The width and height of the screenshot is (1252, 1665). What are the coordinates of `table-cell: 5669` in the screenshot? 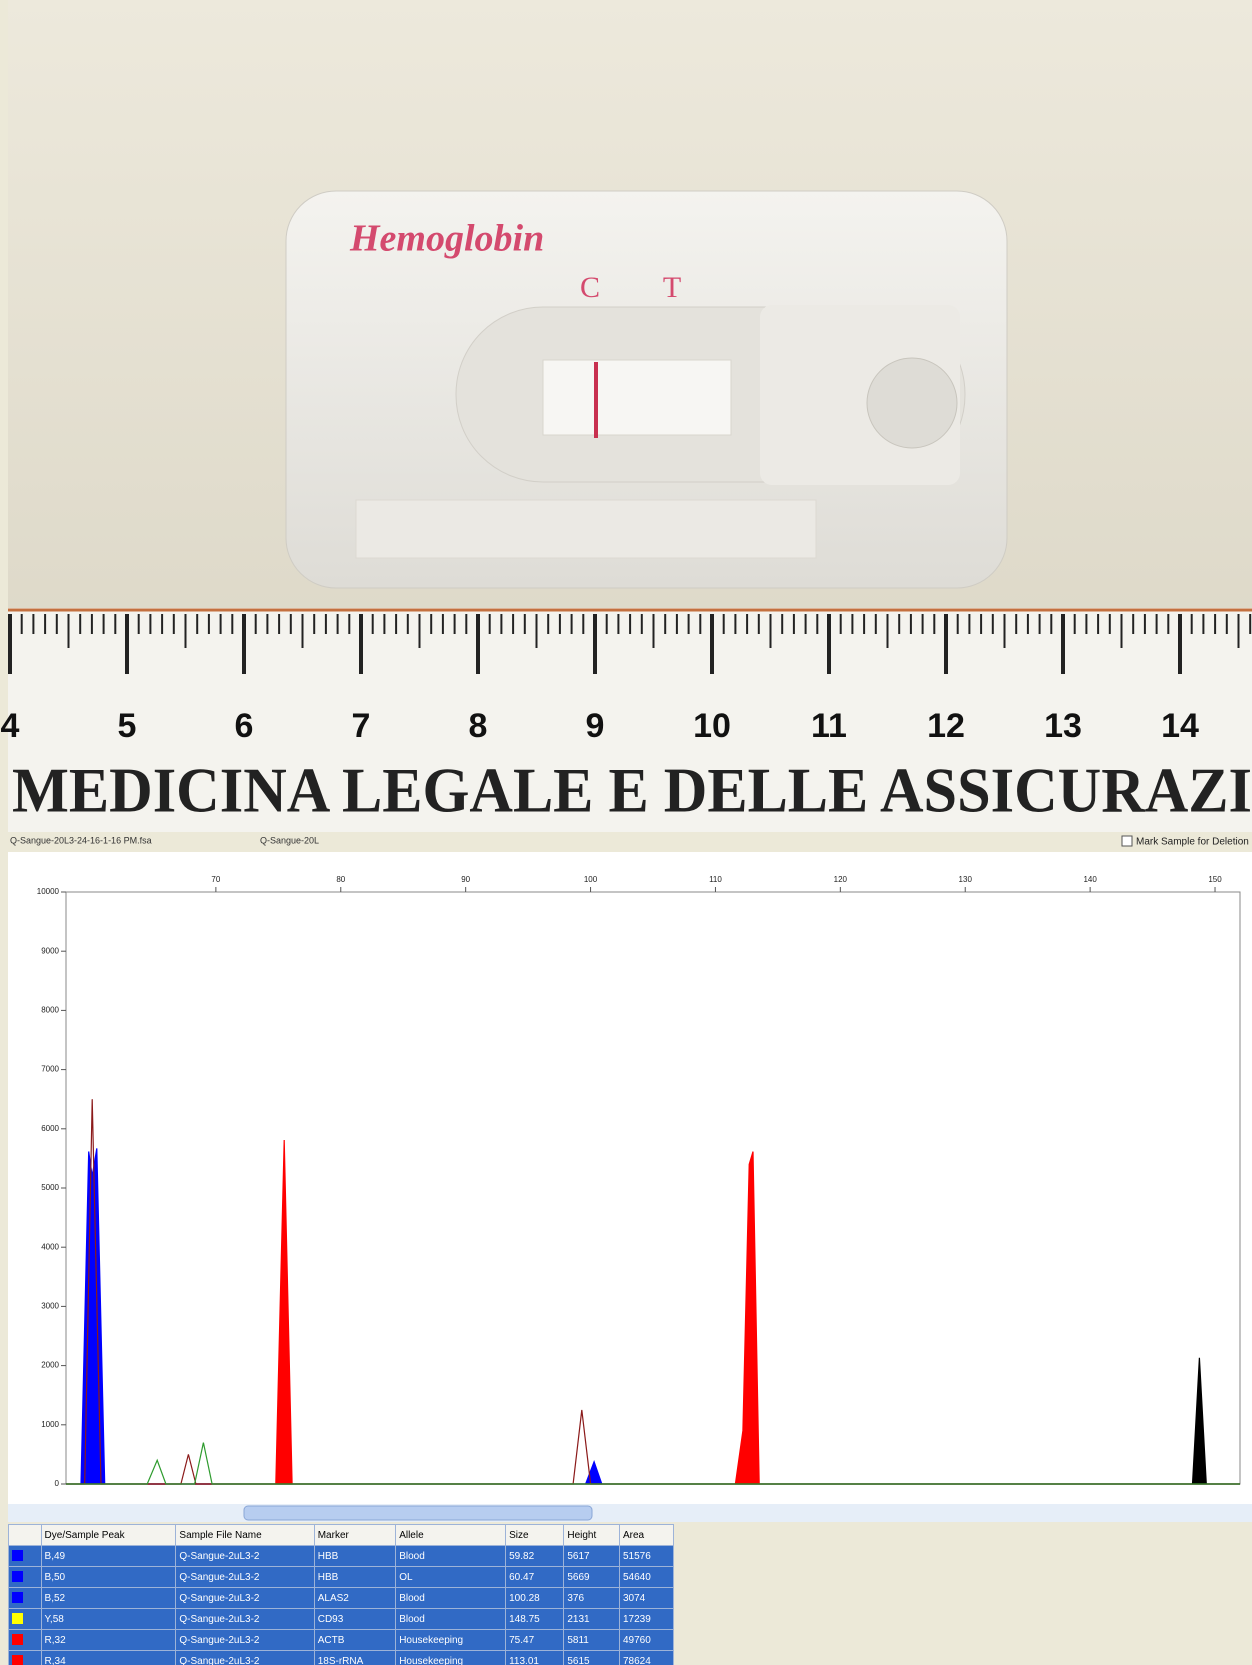 It's located at (591, 1577).